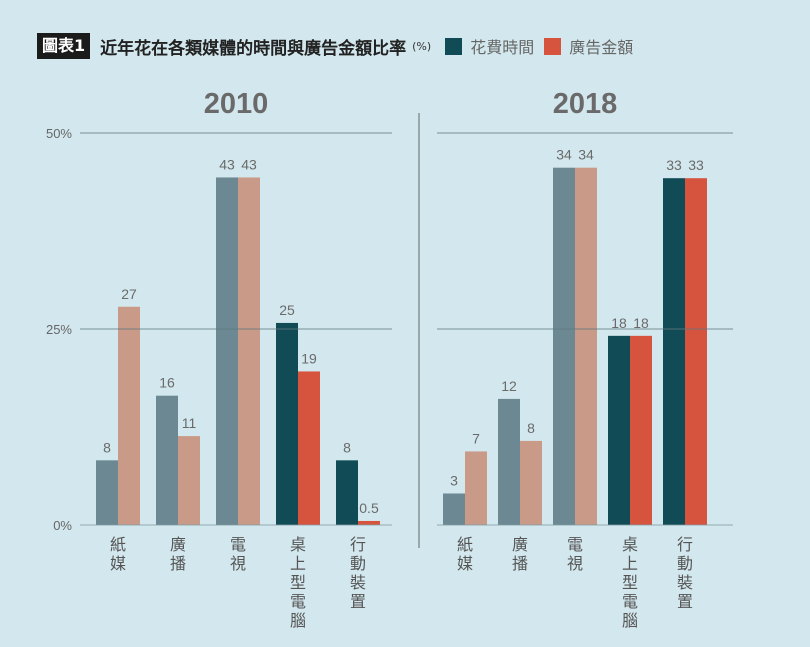  I want to click on y-tick-label: 0%, so click(62, 525).